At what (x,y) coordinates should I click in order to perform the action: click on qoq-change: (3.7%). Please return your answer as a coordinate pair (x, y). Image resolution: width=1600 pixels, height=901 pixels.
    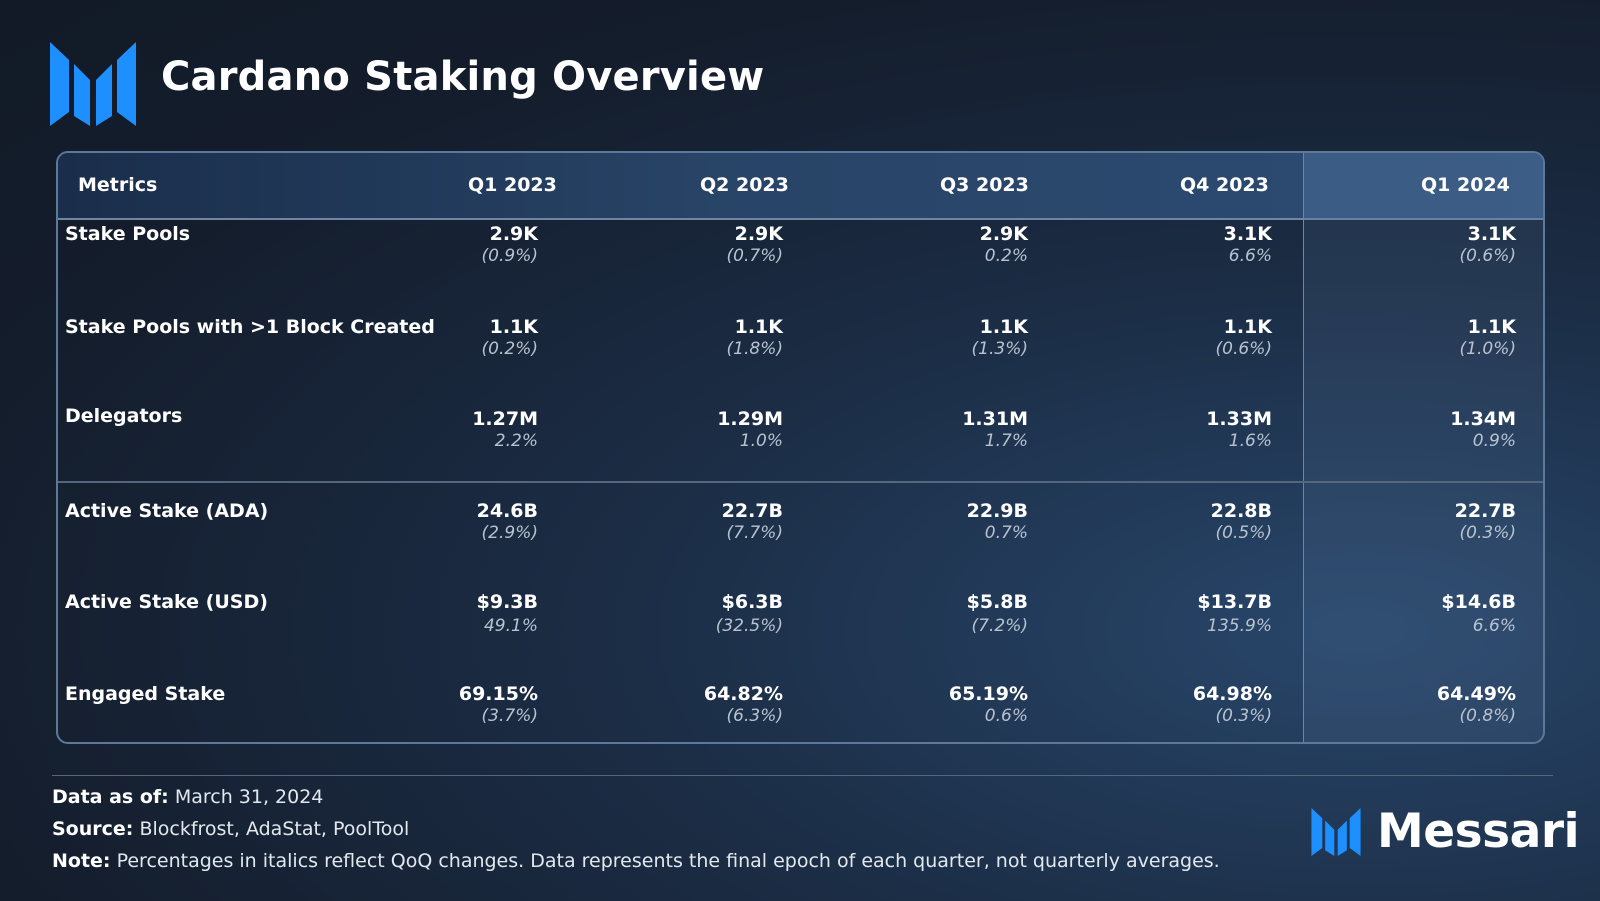
    Looking at the image, I should click on (509, 716).